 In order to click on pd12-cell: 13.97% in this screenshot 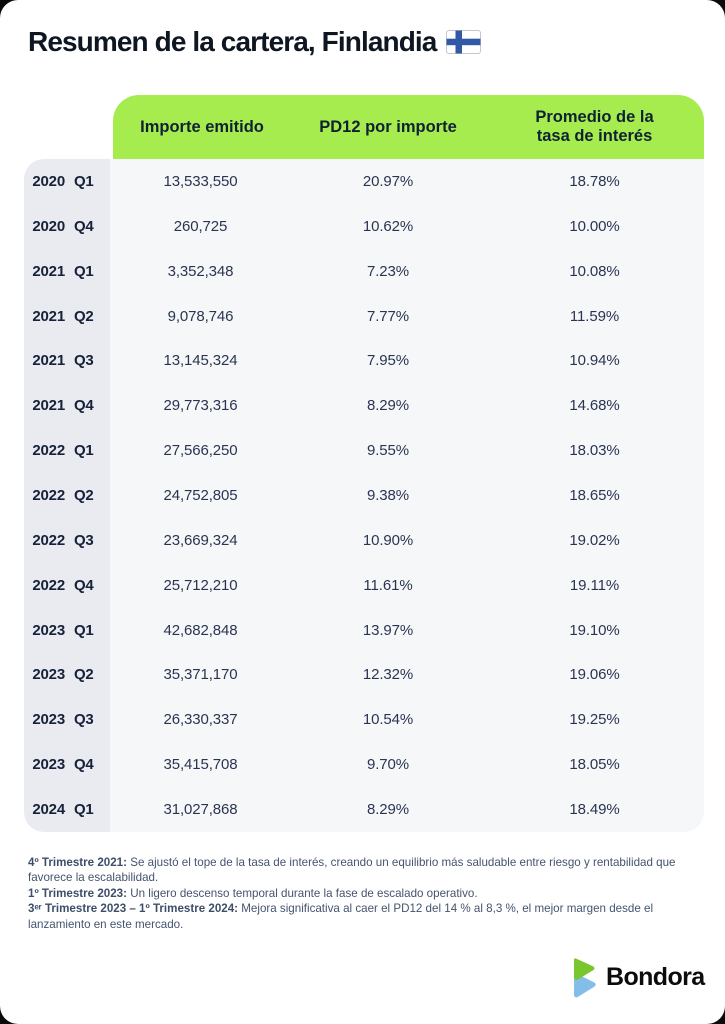, I will do `click(388, 630)`.